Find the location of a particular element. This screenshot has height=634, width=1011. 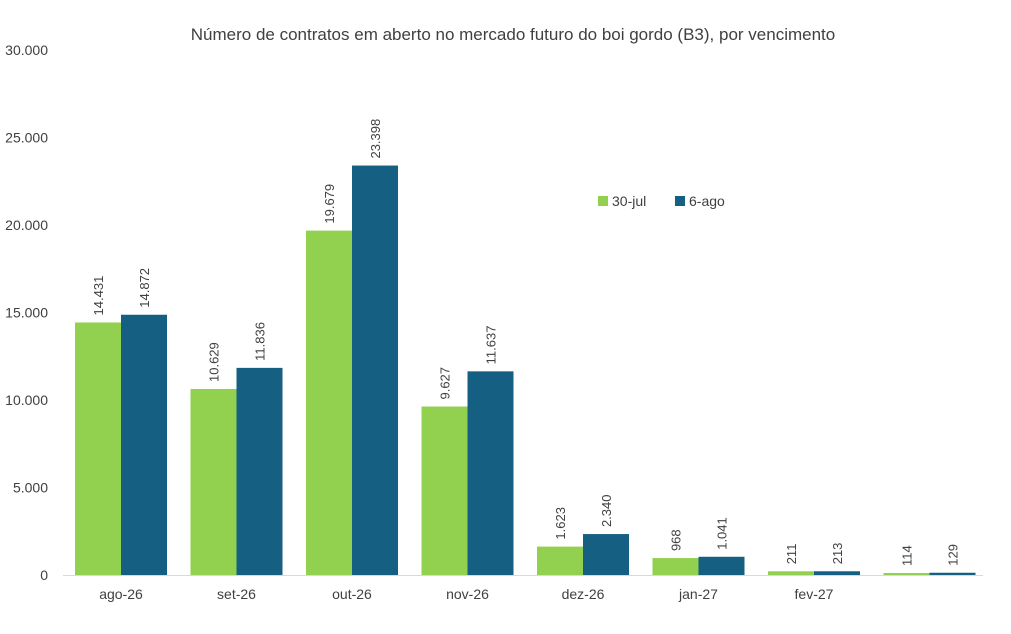

data-label: 23.398 is located at coordinates (375, 139).